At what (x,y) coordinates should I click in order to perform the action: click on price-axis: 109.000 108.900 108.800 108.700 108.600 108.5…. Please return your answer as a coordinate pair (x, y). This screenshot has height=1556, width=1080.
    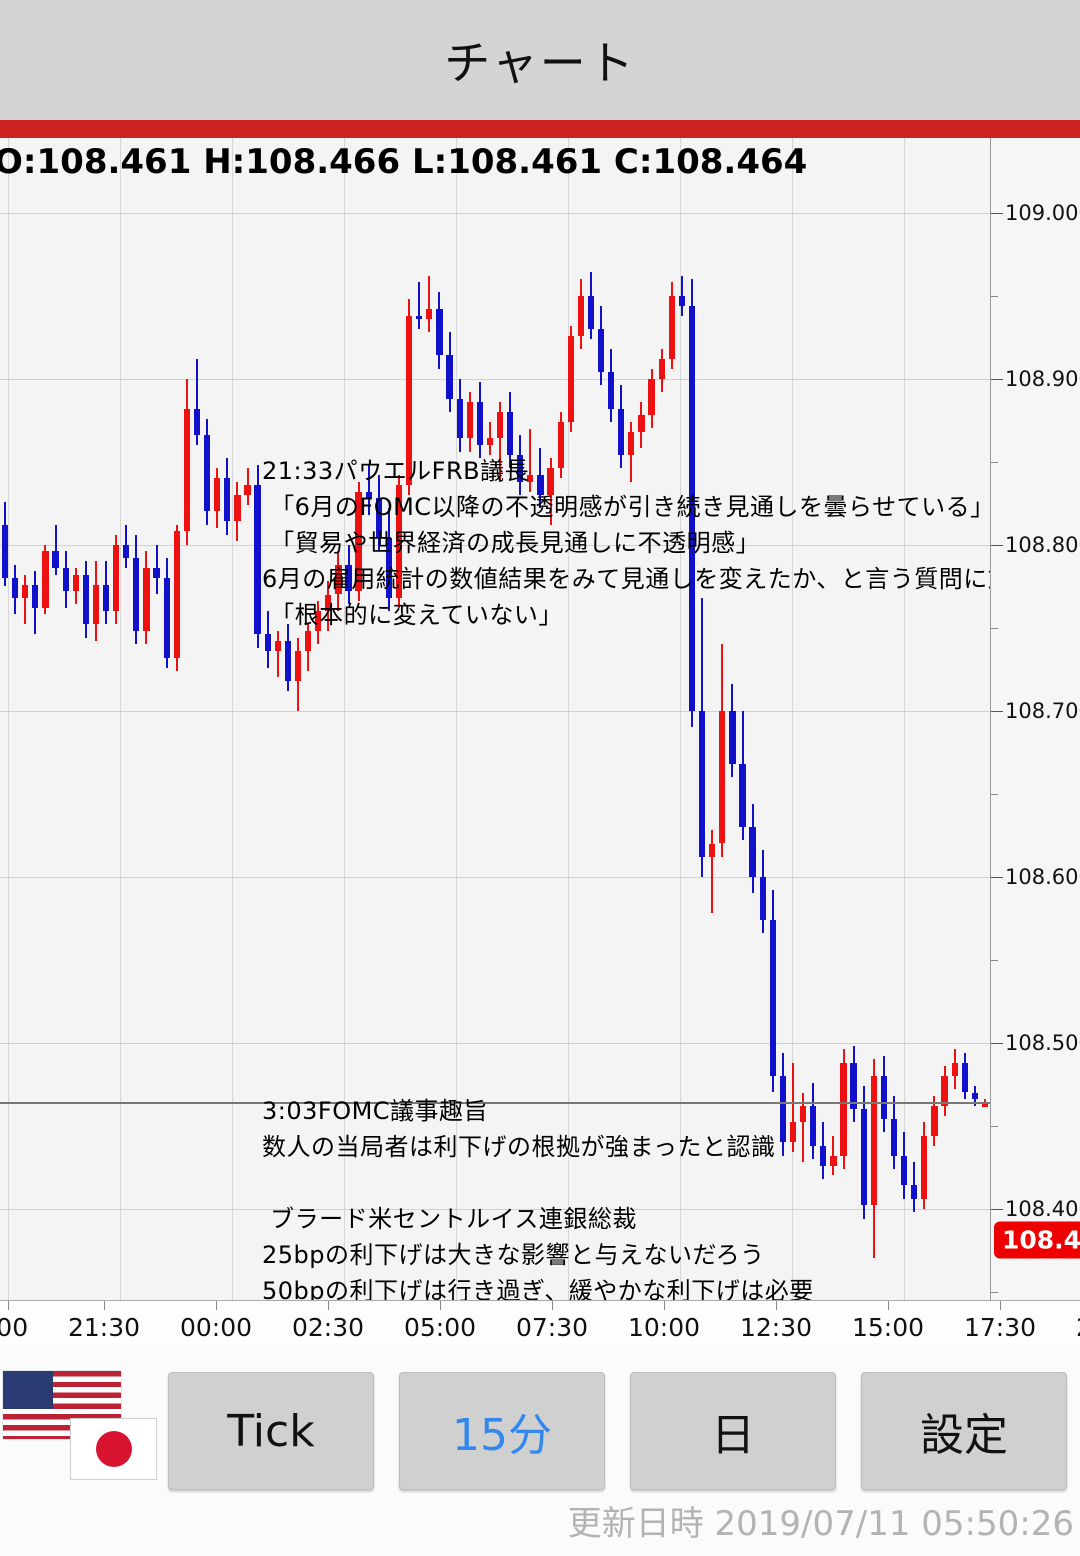
    Looking at the image, I should click on (1035, 719).